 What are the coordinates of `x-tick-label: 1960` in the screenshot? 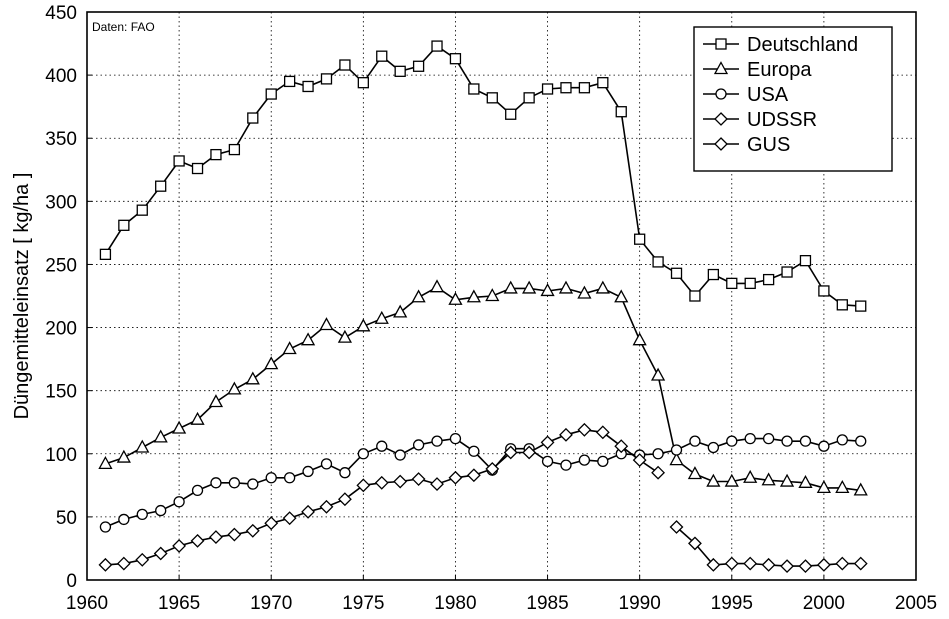 It's located at (87, 603).